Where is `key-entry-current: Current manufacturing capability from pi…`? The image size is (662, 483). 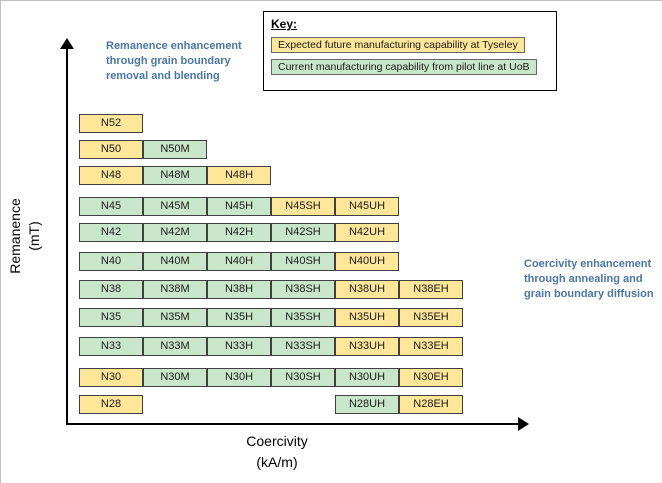
key-entry-current: Current manufacturing capability from pi… is located at coordinates (404, 67).